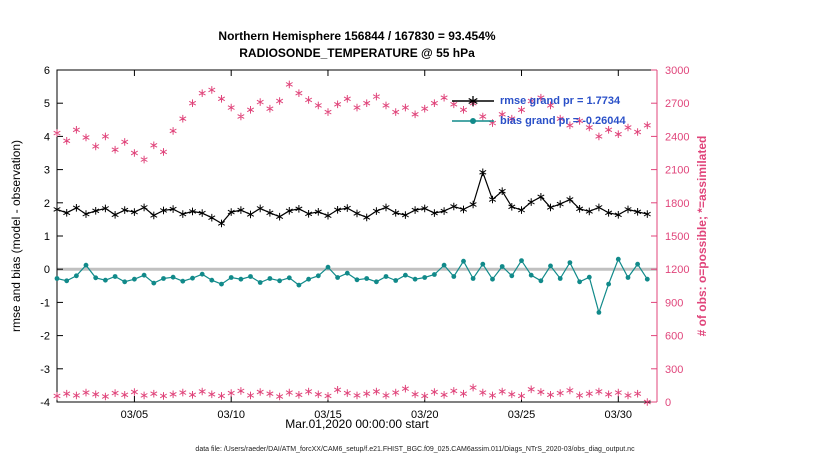  What do you see at coordinates (674, 303) in the screenshot?
I see `svg-text: 900` at bounding box center [674, 303].